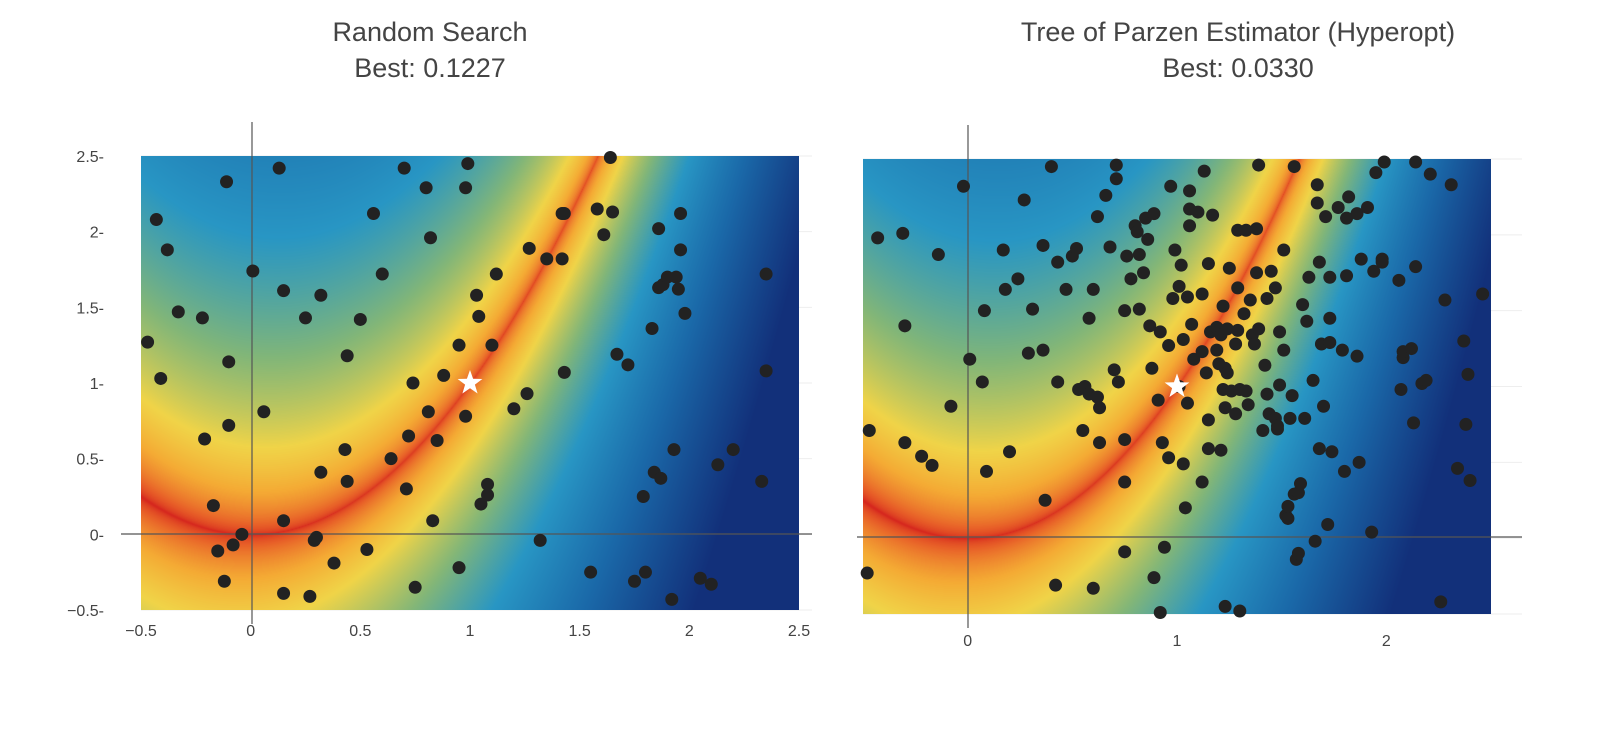 The width and height of the screenshot is (1616, 732). I want to click on x-tick-label: 1, so click(470, 631).